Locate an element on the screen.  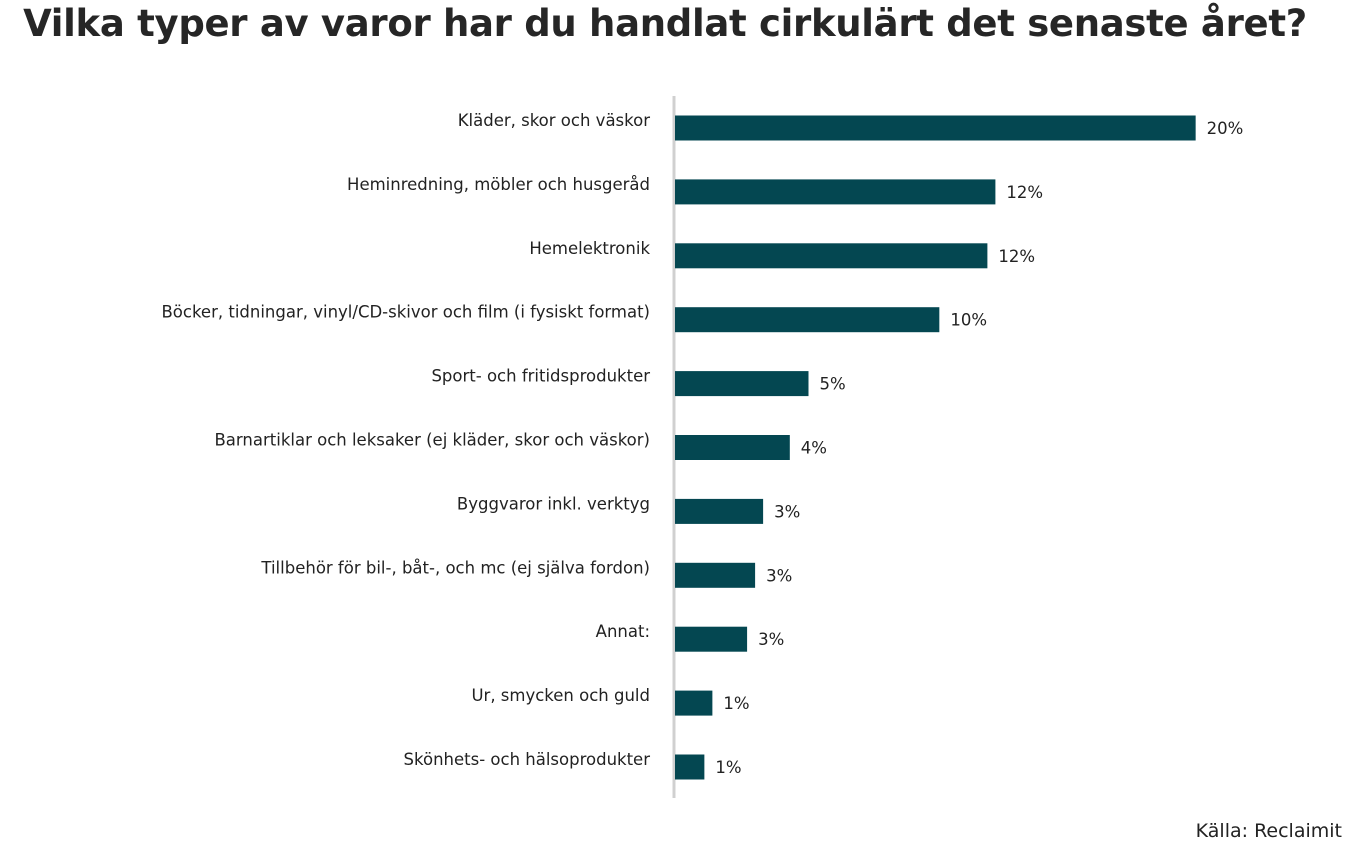
category-label: Ur, smycken och guld is located at coordinates (560, 695).